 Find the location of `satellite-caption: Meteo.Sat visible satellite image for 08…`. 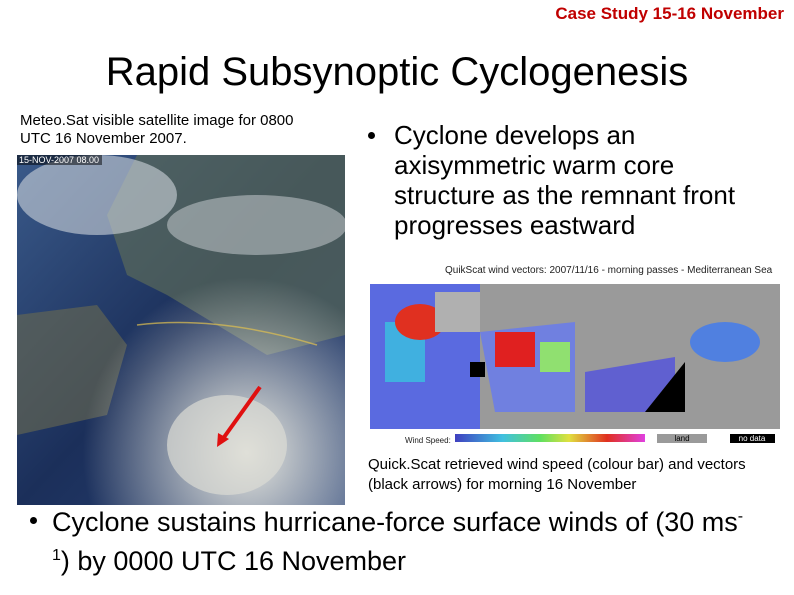

satellite-caption: Meteo.Sat visible satellite image for 08… is located at coordinates (157, 129).